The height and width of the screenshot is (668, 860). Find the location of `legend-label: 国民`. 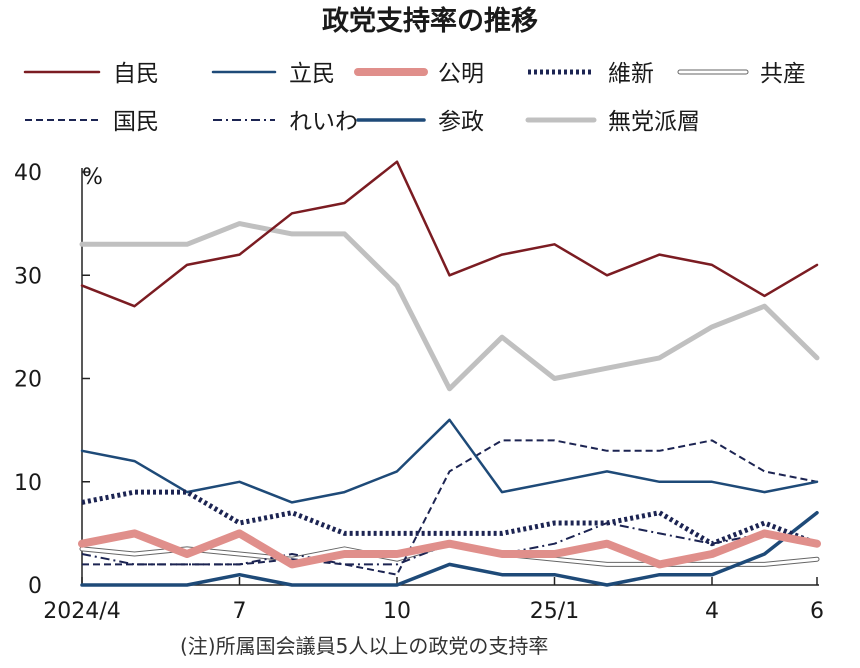

legend-label: 国民 is located at coordinates (136, 122).